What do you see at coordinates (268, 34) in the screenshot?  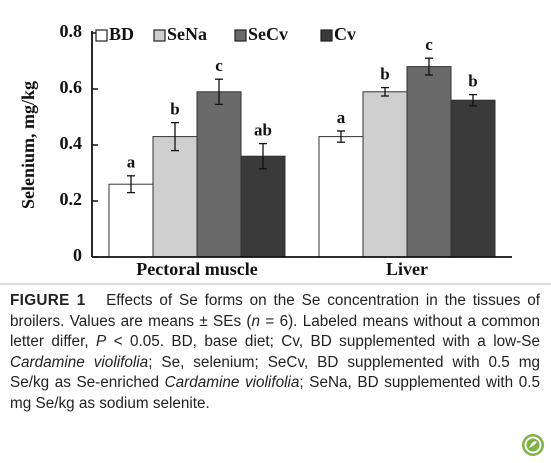 I see `legend-label: SeCv` at bounding box center [268, 34].